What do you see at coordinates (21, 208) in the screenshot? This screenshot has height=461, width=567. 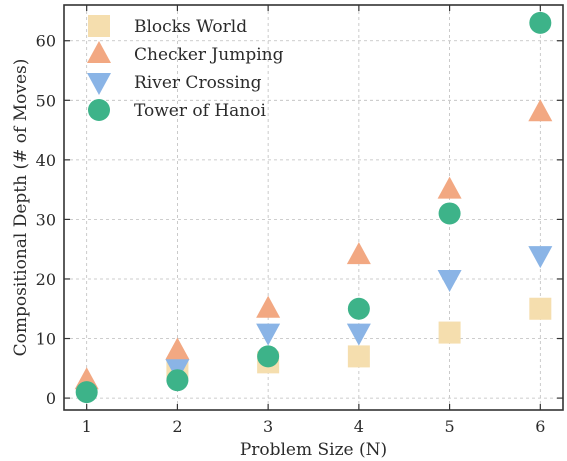 I see `y-axis-label: Compositional Depth (# of Moves)` at bounding box center [21, 208].